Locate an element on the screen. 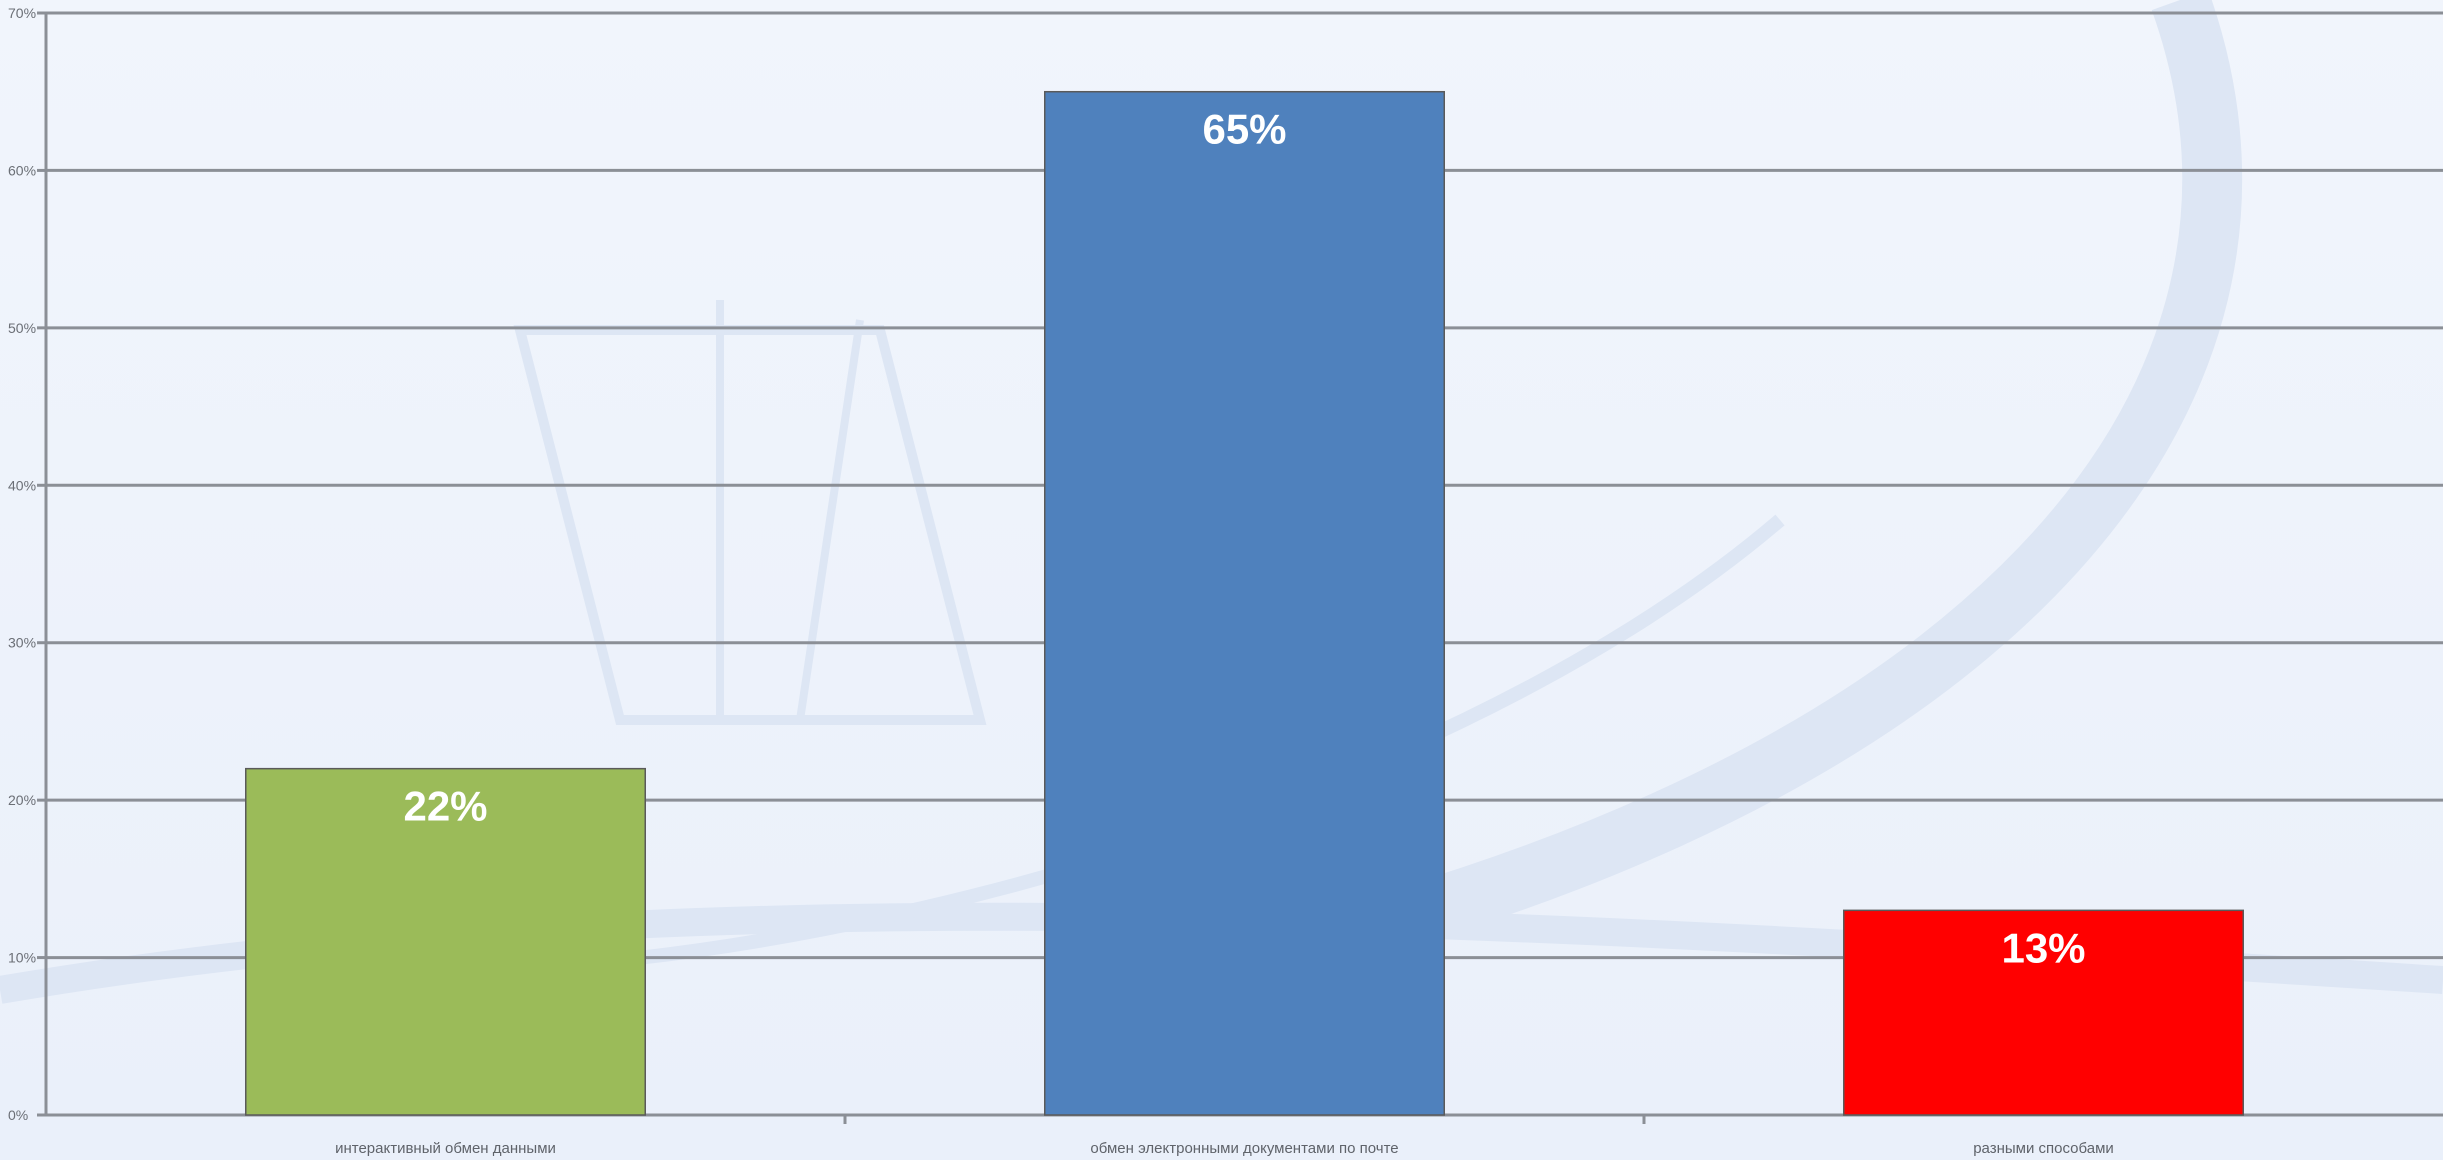 Image resolution: width=2443 pixels, height=1160 pixels. y-tick-label: 60% is located at coordinates (22, 170).